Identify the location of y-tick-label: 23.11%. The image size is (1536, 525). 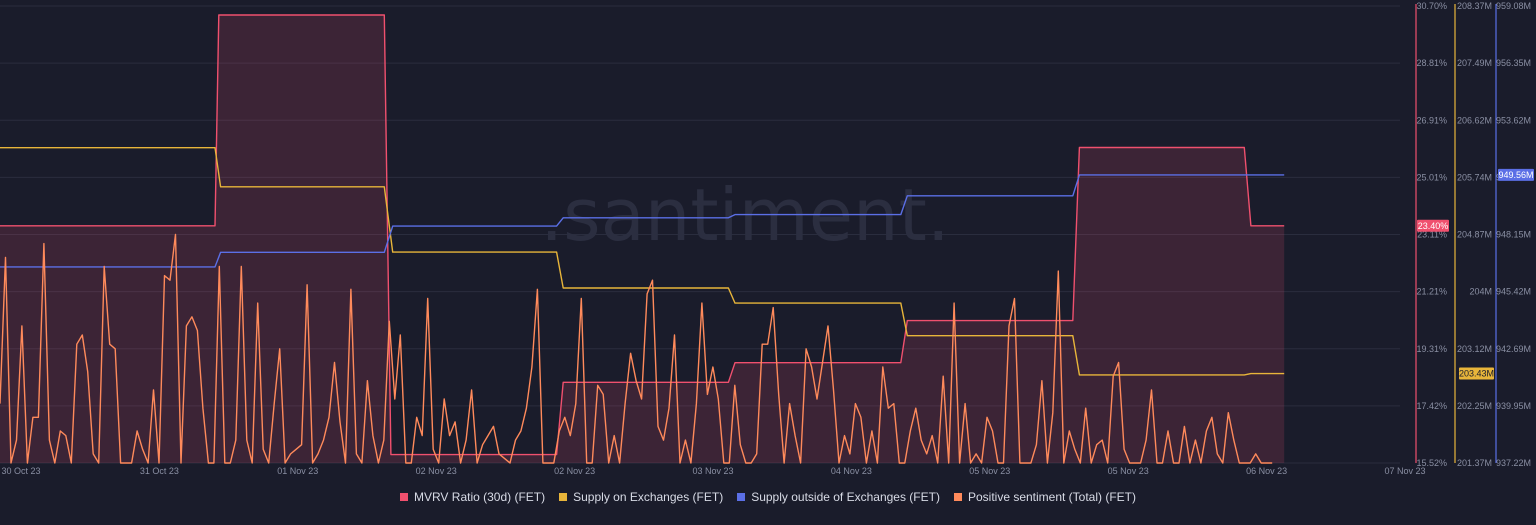
(1432, 235).